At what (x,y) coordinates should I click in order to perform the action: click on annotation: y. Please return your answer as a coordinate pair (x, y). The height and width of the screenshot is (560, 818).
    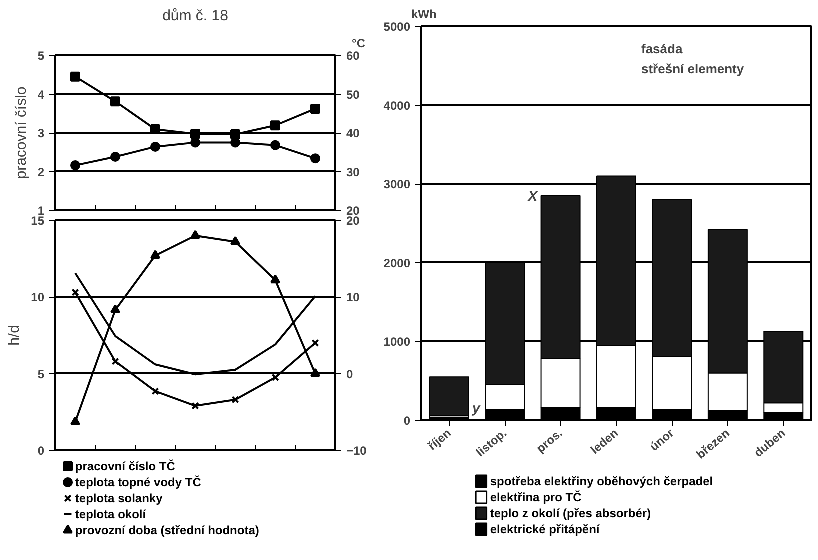
    Looking at the image, I should click on (477, 408).